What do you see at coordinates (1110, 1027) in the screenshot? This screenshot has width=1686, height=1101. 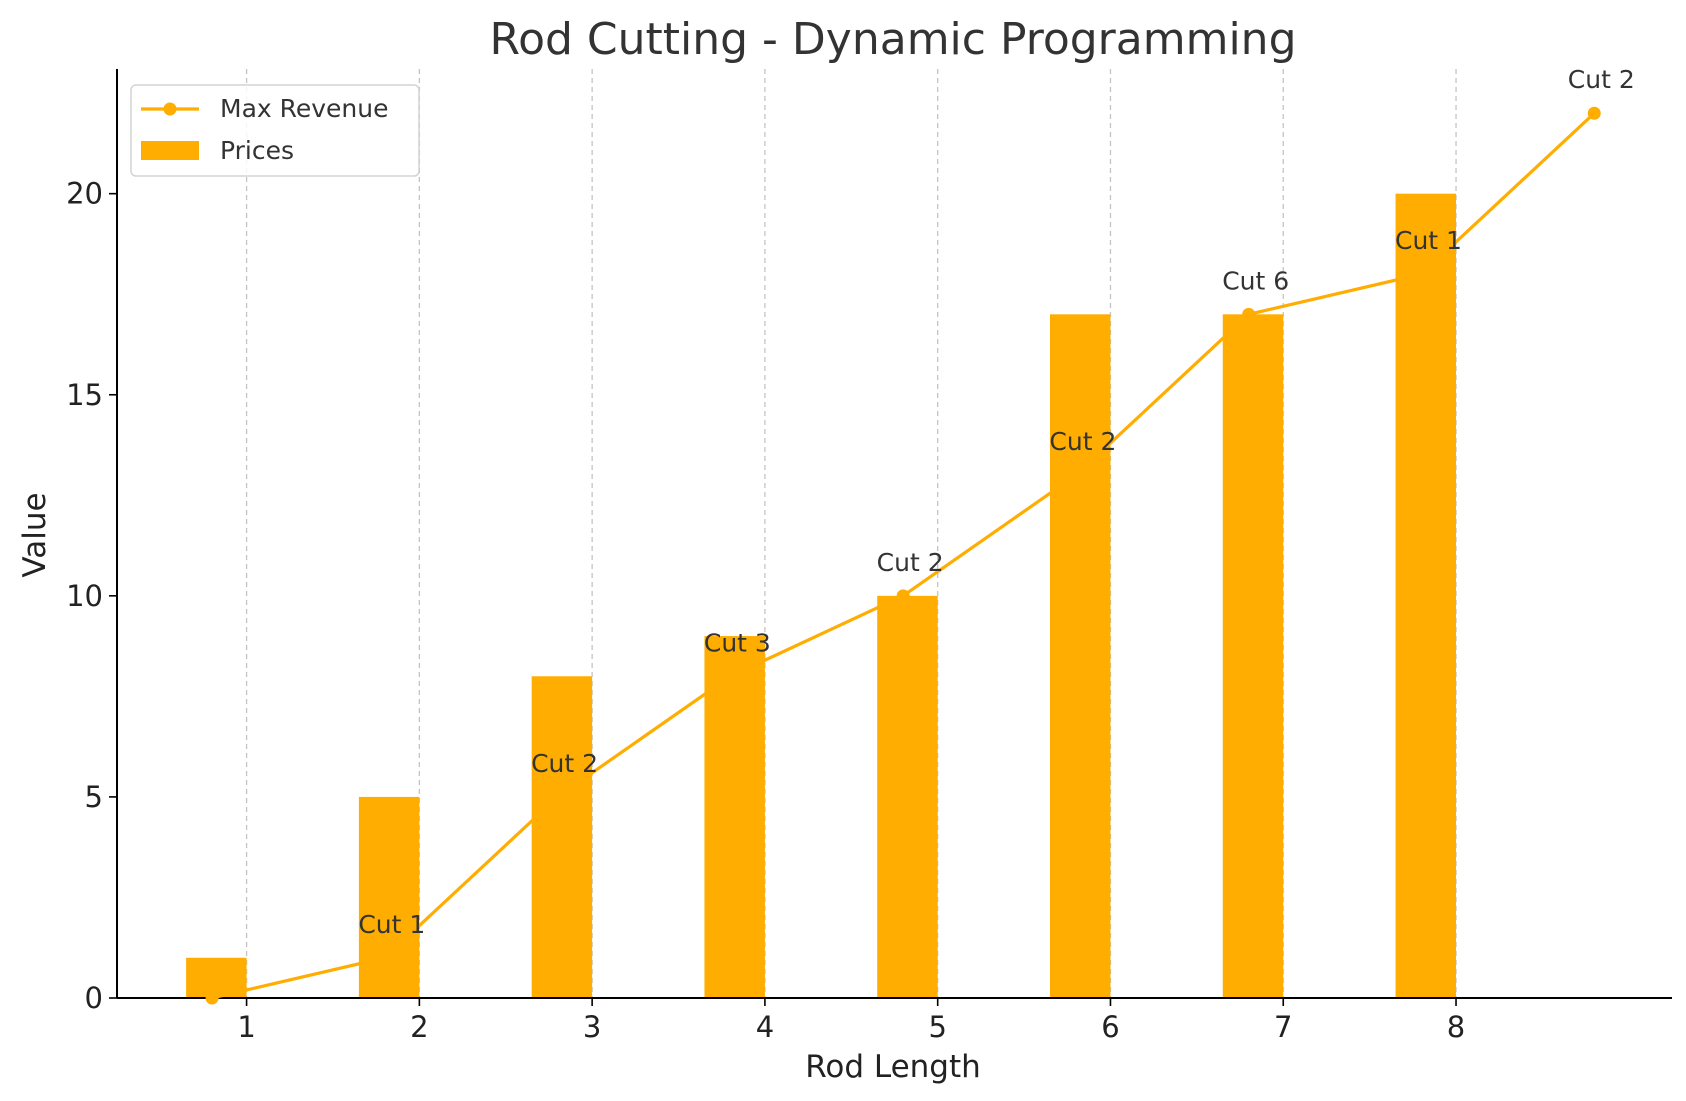 I see `x-tick-label-6: 6` at bounding box center [1110, 1027].